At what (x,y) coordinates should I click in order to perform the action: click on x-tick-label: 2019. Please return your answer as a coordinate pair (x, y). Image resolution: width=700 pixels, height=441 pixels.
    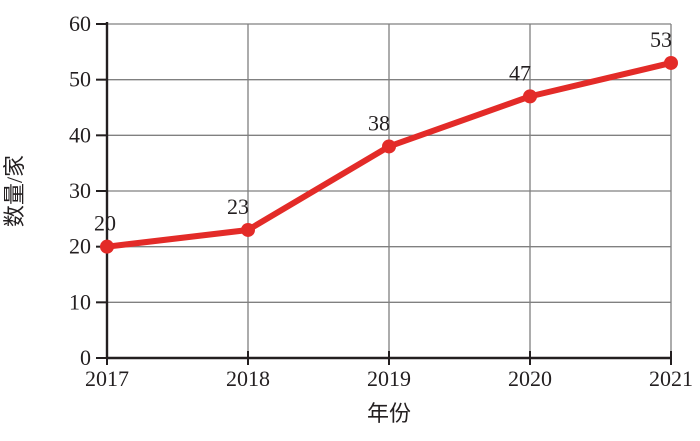
    Looking at the image, I should click on (389, 378).